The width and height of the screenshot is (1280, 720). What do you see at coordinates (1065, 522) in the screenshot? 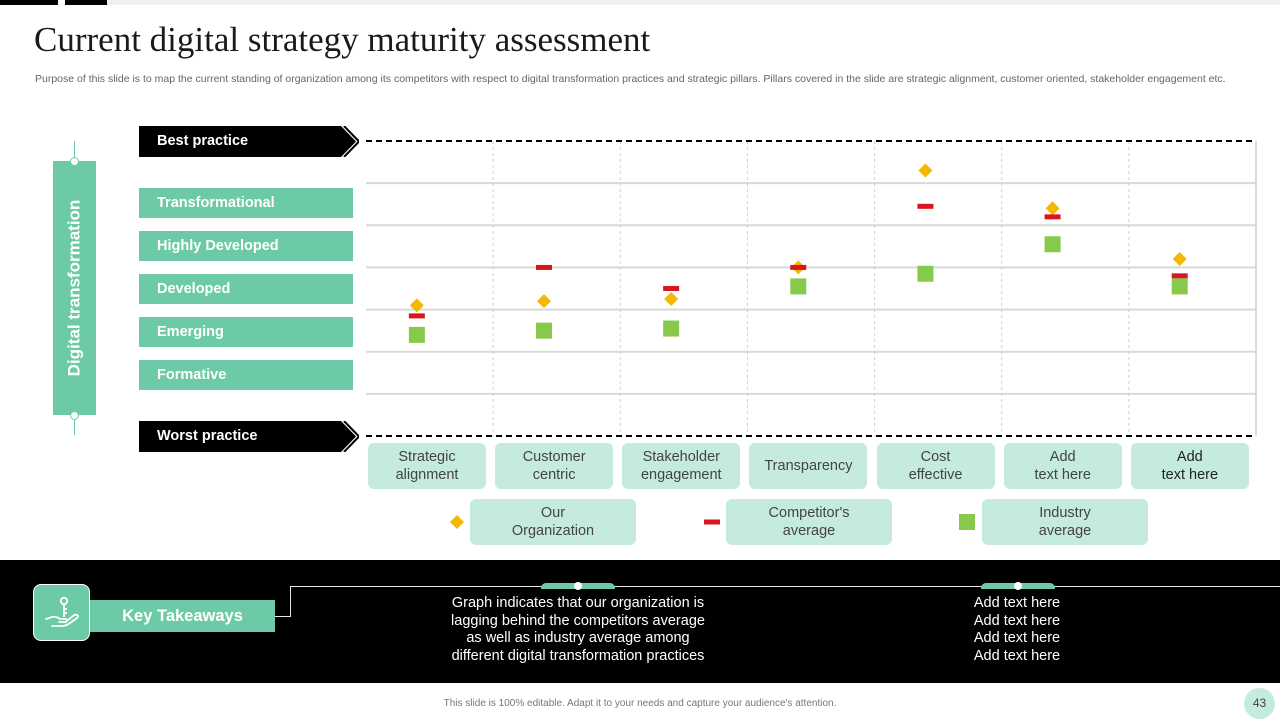
I see `legend-industry-average: Industry average` at bounding box center [1065, 522].